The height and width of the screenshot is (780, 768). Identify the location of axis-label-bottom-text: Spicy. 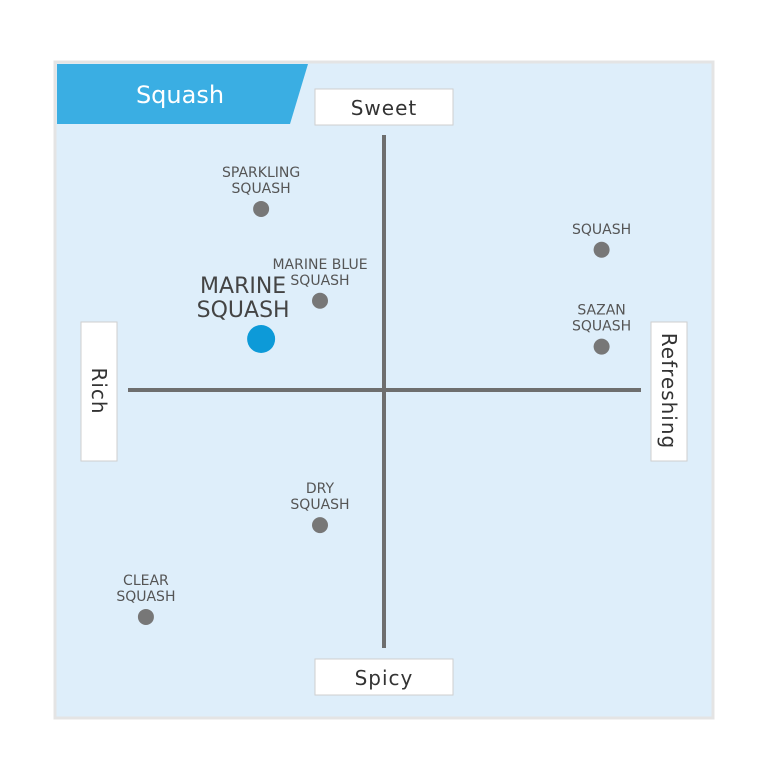
(384, 678).